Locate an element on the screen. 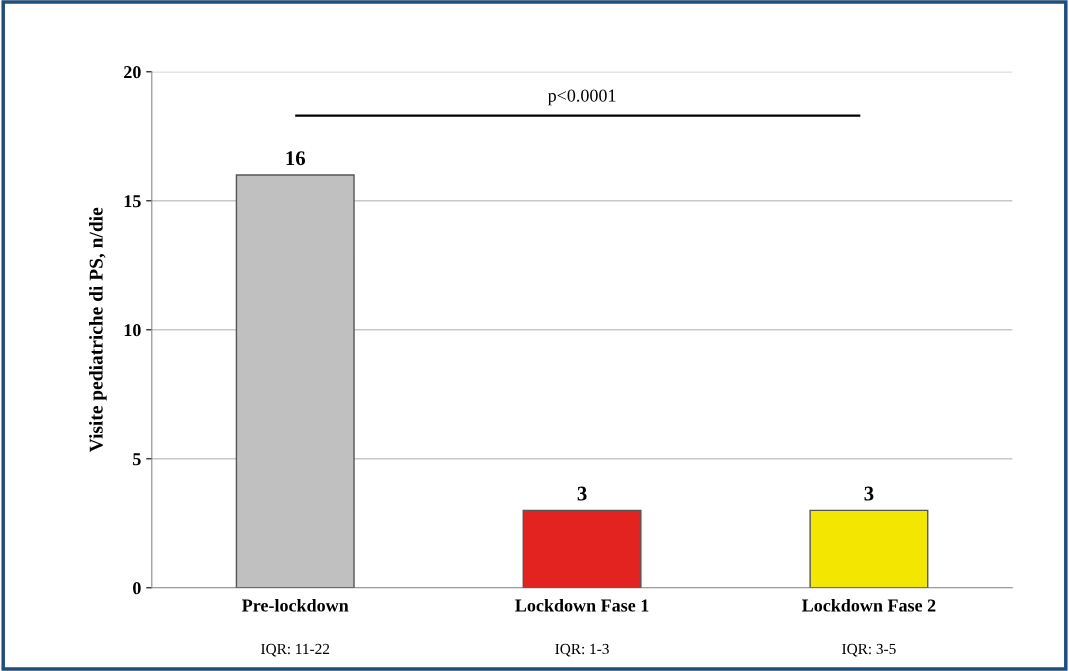 This screenshot has height=671, width=1069. text: IQR: 3-5 is located at coordinates (869, 650).